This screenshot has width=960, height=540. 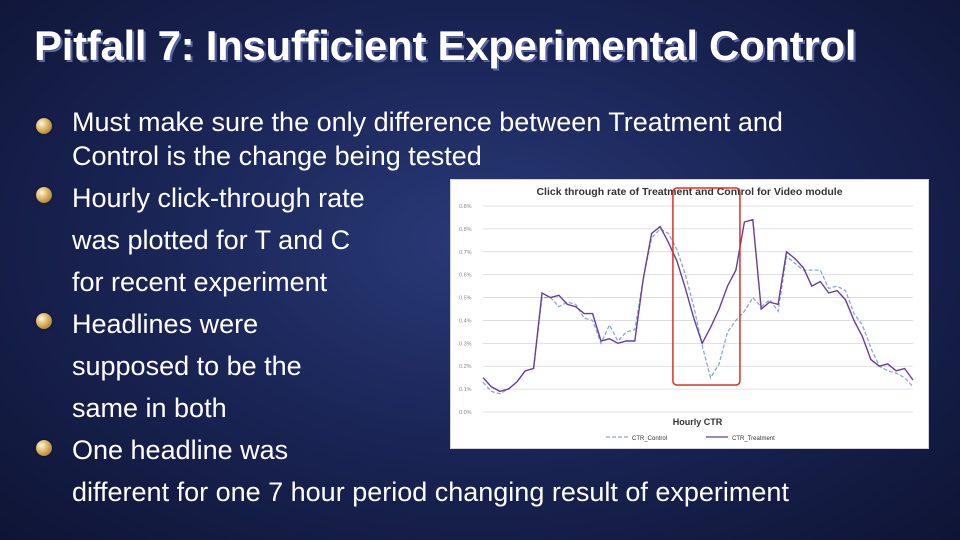 What do you see at coordinates (165, 324) in the screenshot?
I see `body-line: Headlines were` at bounding box center [165, 324].